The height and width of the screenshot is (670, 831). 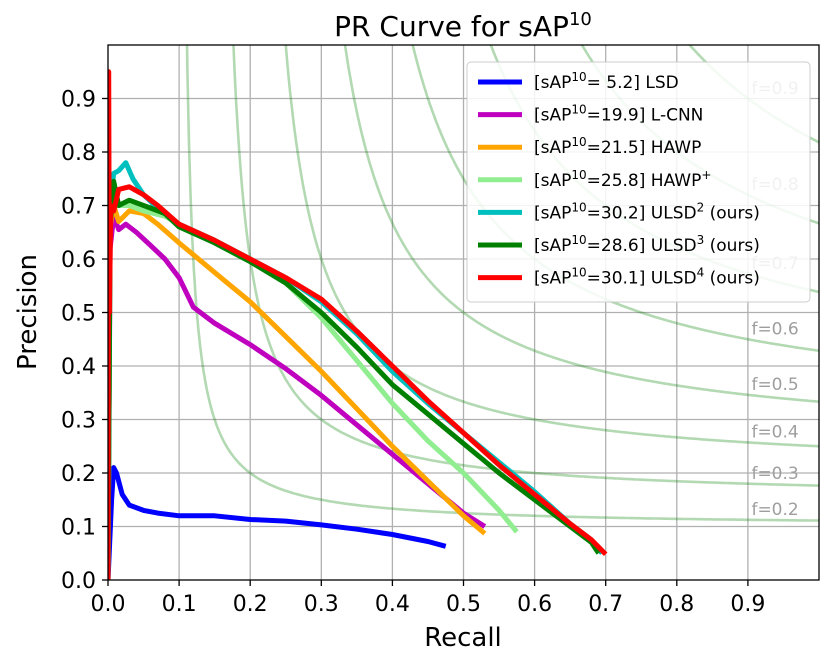 What do you see at coordinates (78, 474) in the screenshot?
I see `y-tick-label: 0.2` at bounding box center [78, 474].